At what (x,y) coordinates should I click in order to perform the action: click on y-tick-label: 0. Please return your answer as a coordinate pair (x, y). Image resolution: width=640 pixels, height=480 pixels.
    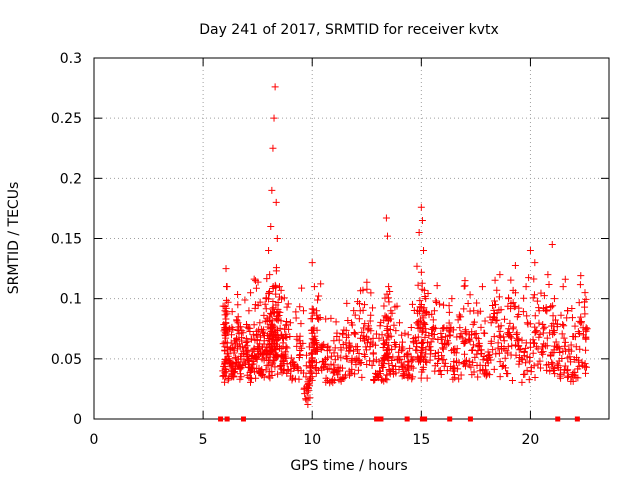
    Looking at the image, I should click on (77, 420).